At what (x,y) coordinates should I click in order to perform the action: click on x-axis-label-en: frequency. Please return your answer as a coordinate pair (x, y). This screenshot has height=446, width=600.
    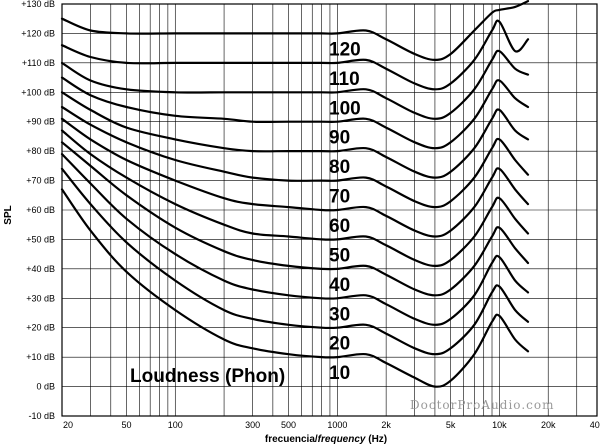
    Looking at the image, I should click on (342, 439).